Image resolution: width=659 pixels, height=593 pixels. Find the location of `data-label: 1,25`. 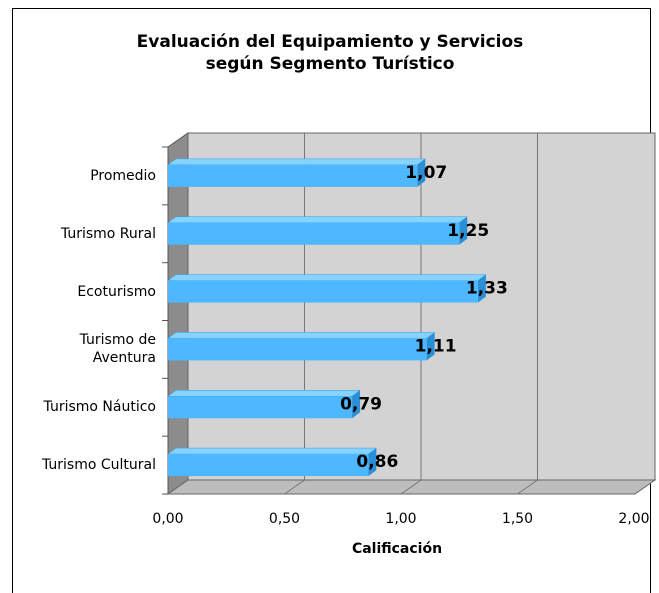

data-label: 1,25 is located at coordinates (468, 231).